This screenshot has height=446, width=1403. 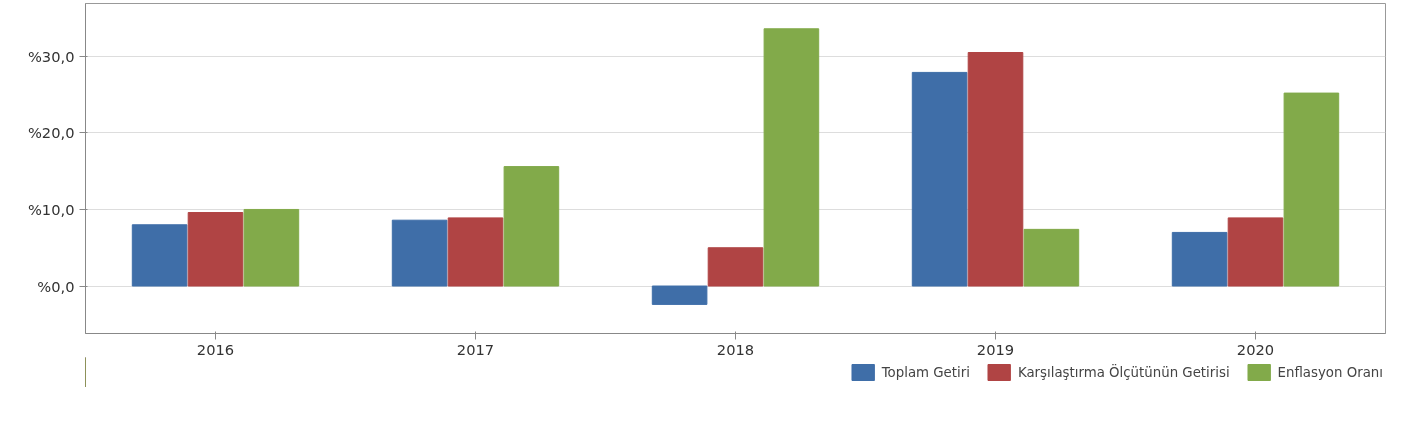 I want to click on y-tick-label: %20,0, so click(x=51, y=133).